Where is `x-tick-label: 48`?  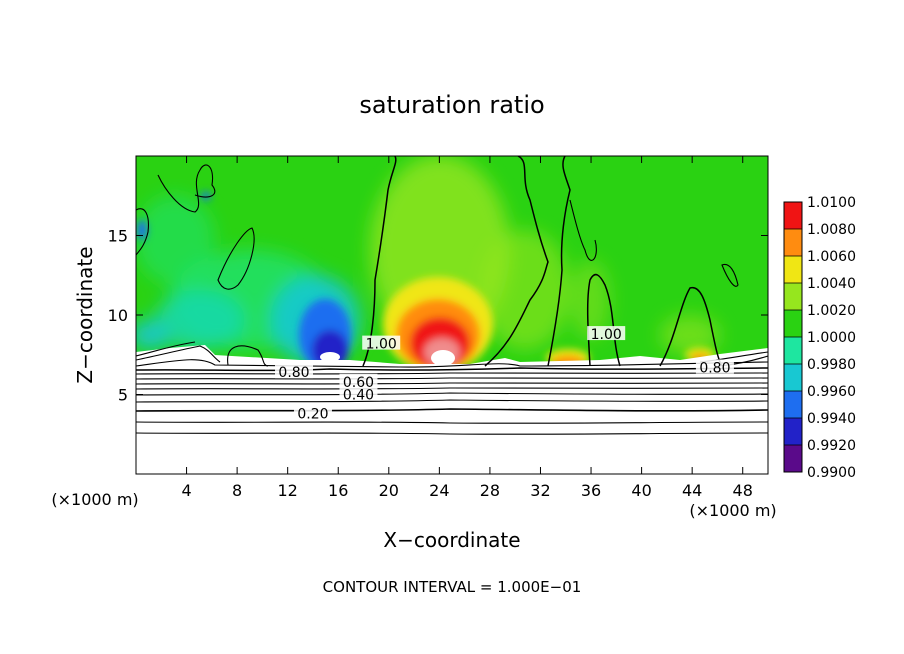
x-tick-label: 48 is located at coordinates (743, 490).